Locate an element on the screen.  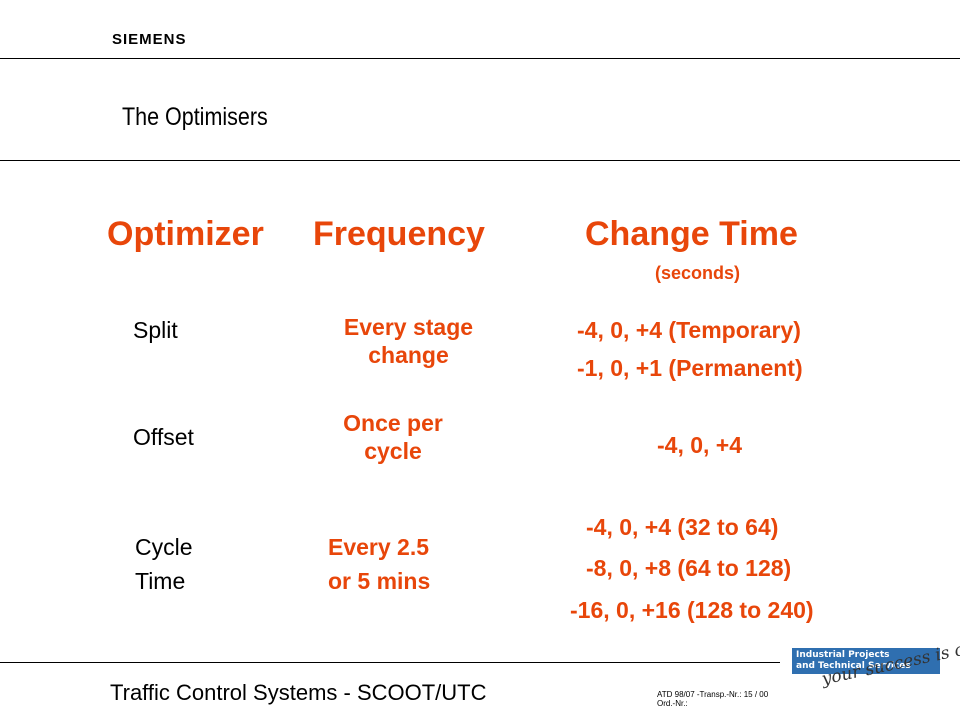
change-cycle-64-128: -8, 0, +8 (64 to 128) is located at coordinates (689, 568).